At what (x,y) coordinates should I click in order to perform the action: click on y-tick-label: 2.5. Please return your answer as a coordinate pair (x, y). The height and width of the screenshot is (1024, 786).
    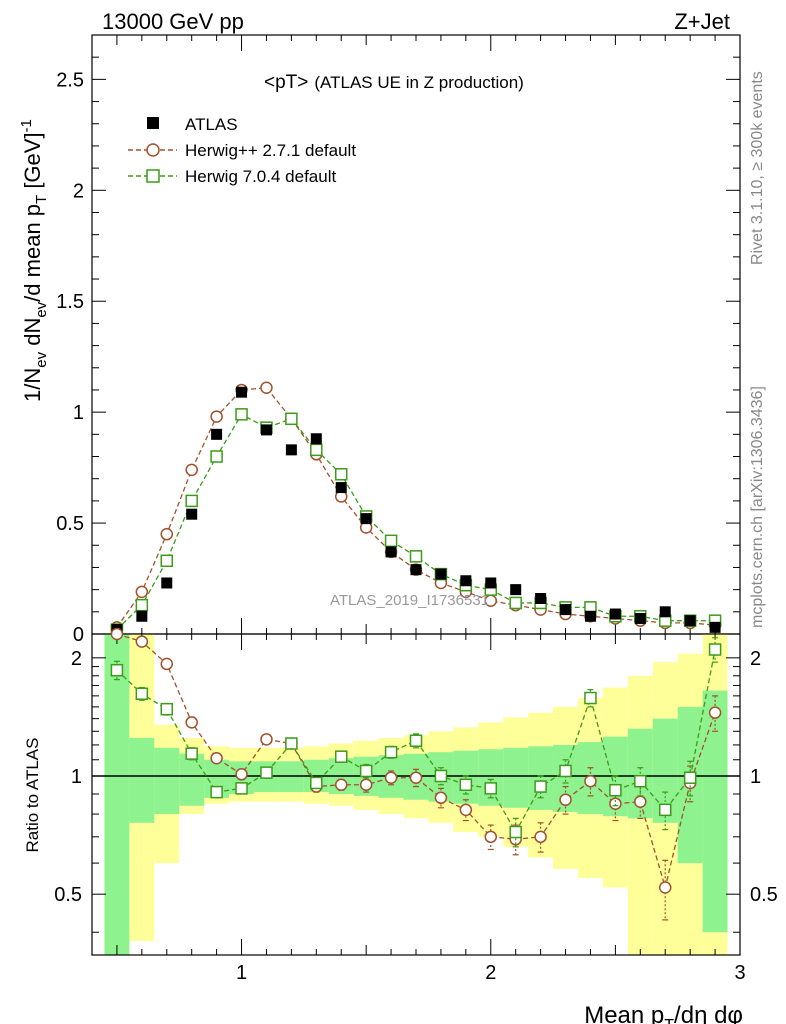
    Looking at the image, I should click on (70, 80).